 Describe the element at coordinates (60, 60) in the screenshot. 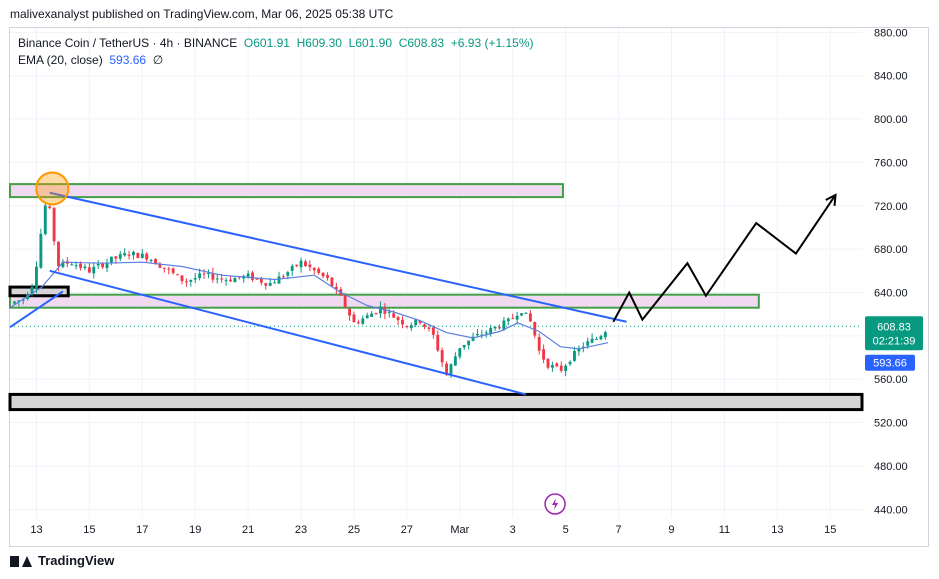

I see `ema-label: EMA (20, close)` at that location.